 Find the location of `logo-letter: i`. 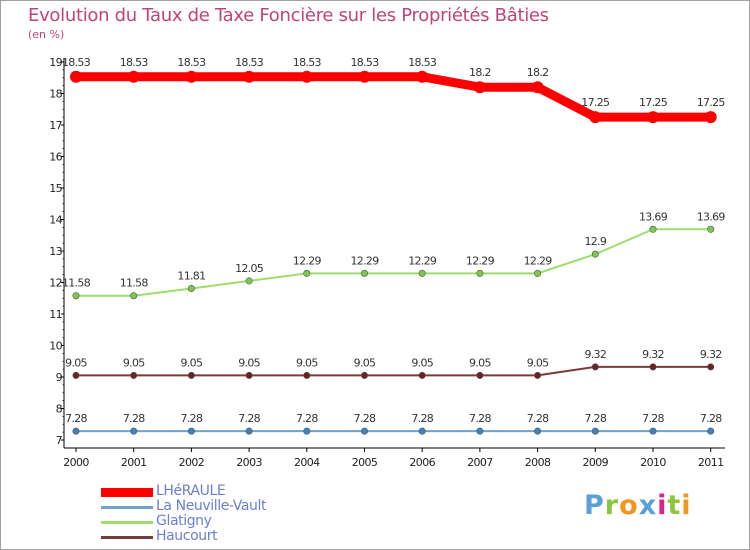

logo-letter: i is located at coordinates (686, 505).